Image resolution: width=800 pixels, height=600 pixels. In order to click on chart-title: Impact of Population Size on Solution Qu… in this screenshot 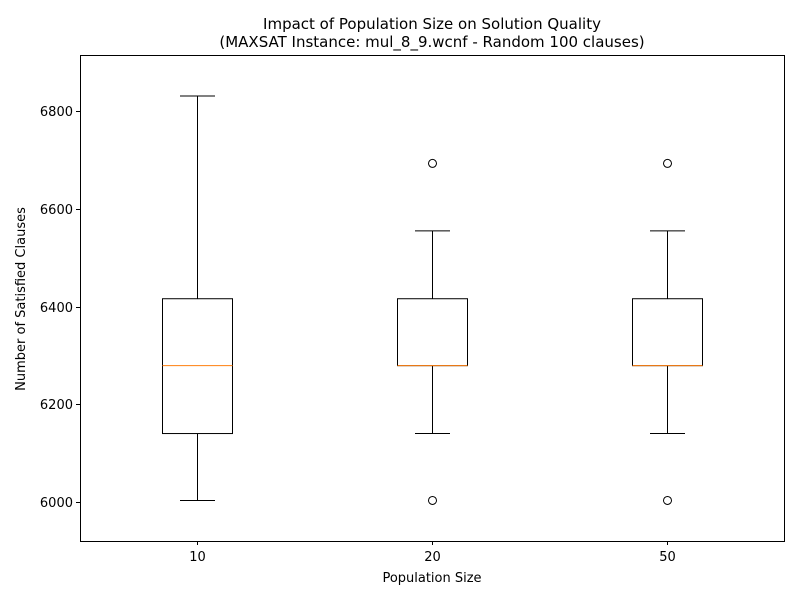, I will do `click(432, 24)`.